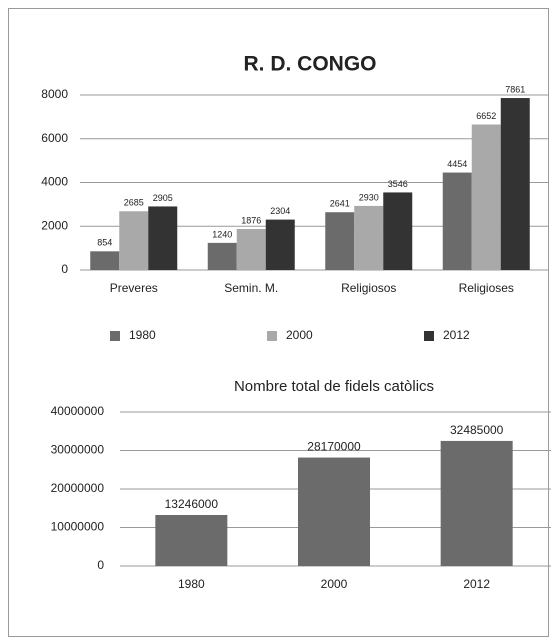 Image resolution: width=555 pixels, height=643 pixels. I want to click on data-label: 2304, so click(280, 211).